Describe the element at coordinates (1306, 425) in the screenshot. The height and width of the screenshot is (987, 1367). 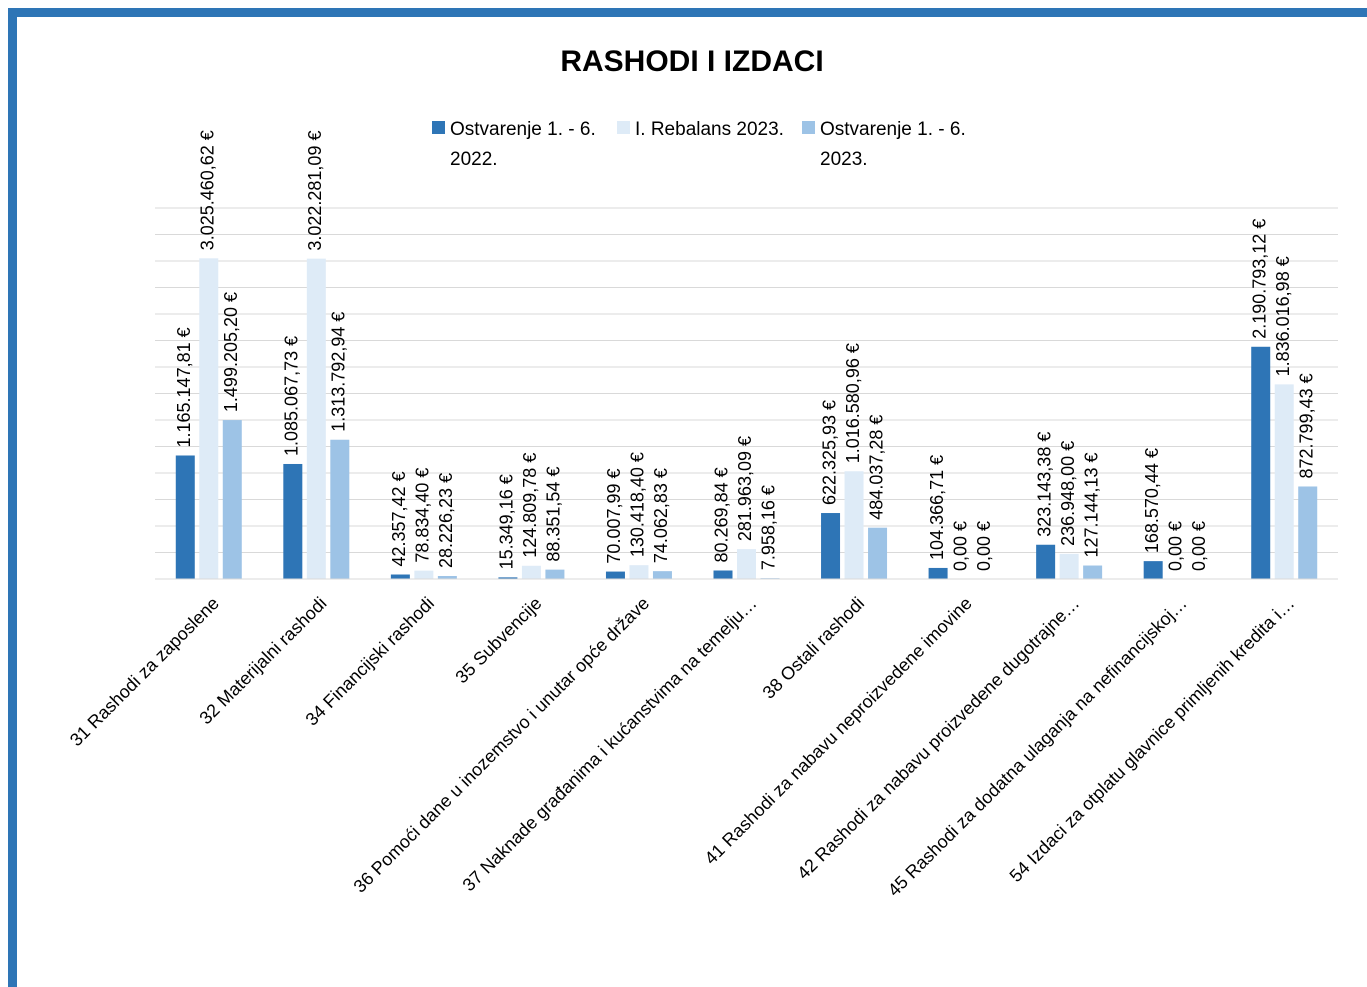
I see `data-label: 872.799,43 €` at that location.